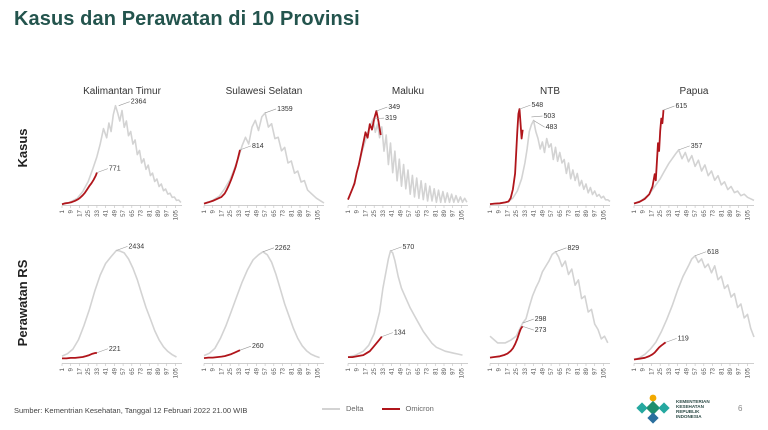 The height and width of the screenshot is (430, 768). Describe the element at coordinates (137, 246) in the screenshot. I see `data-label-delta: 2434` at that location.